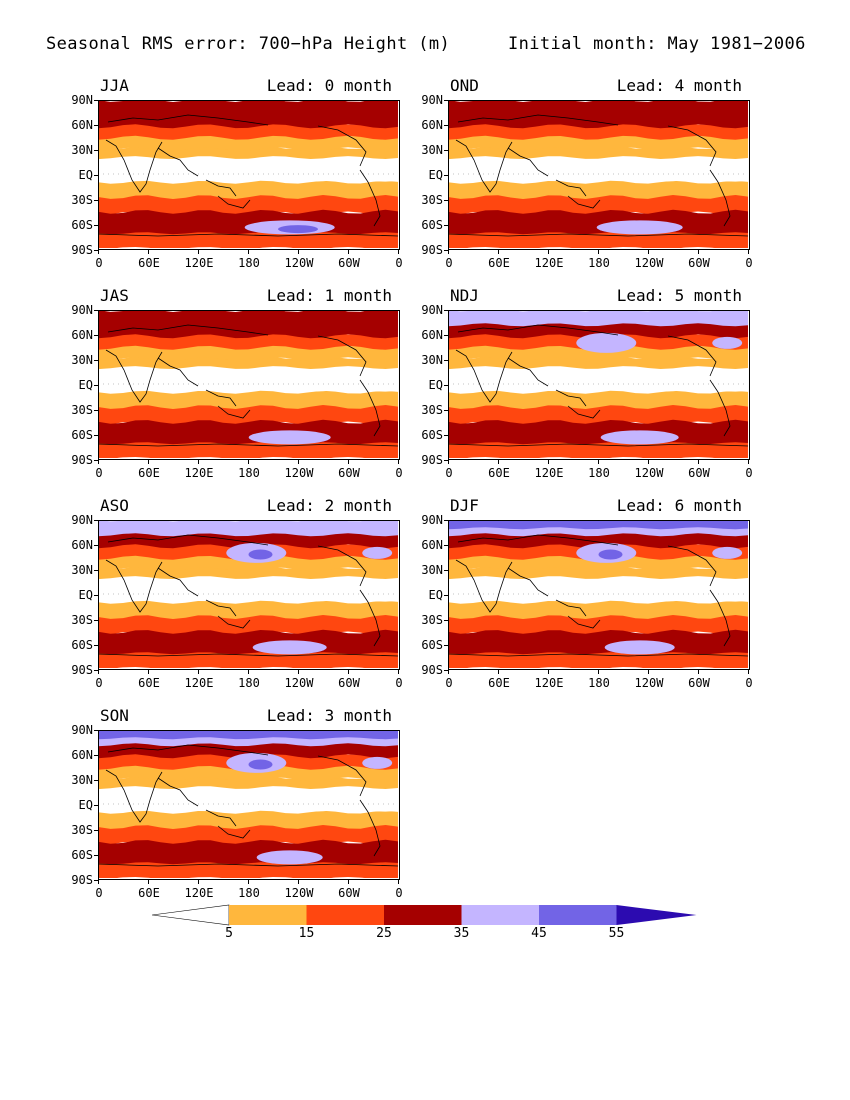  What do you see at coordinates (679, 505) in the screenshot?
I see `panel-lead-label: Lead: 6 month` at bounding box center [679, 505].